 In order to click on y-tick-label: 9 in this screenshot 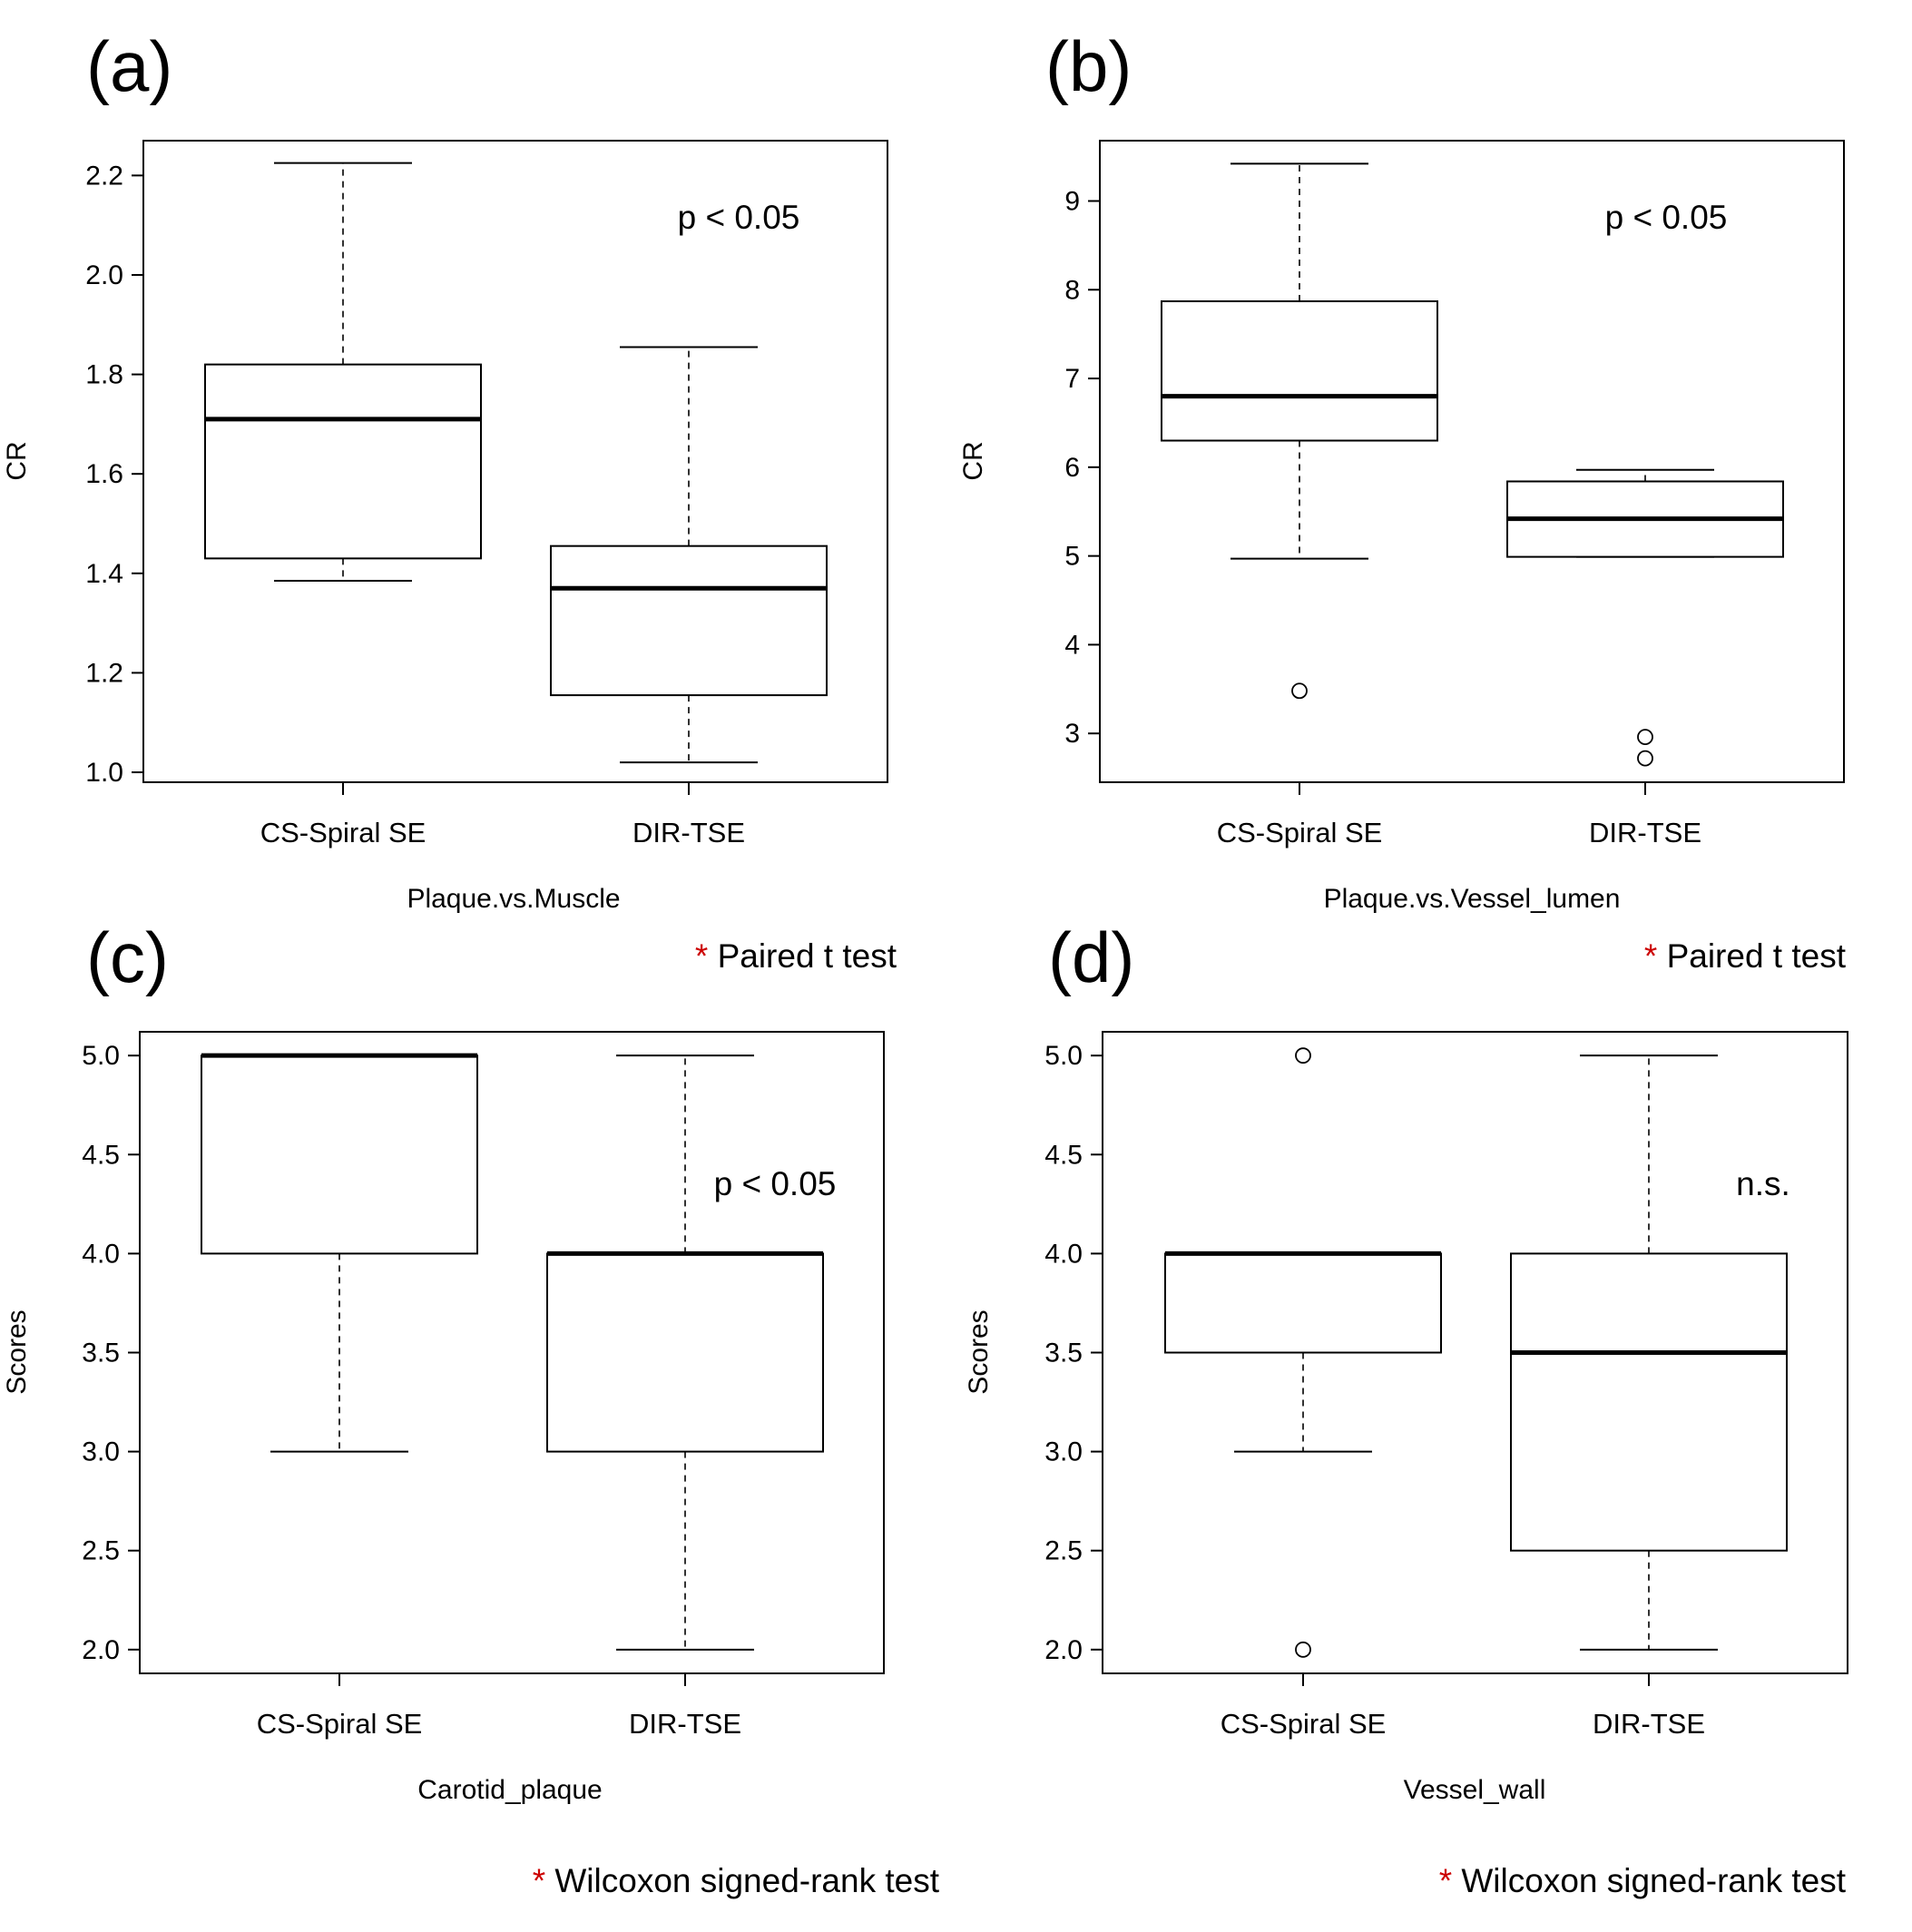, I will do `click(1072, 201)`.